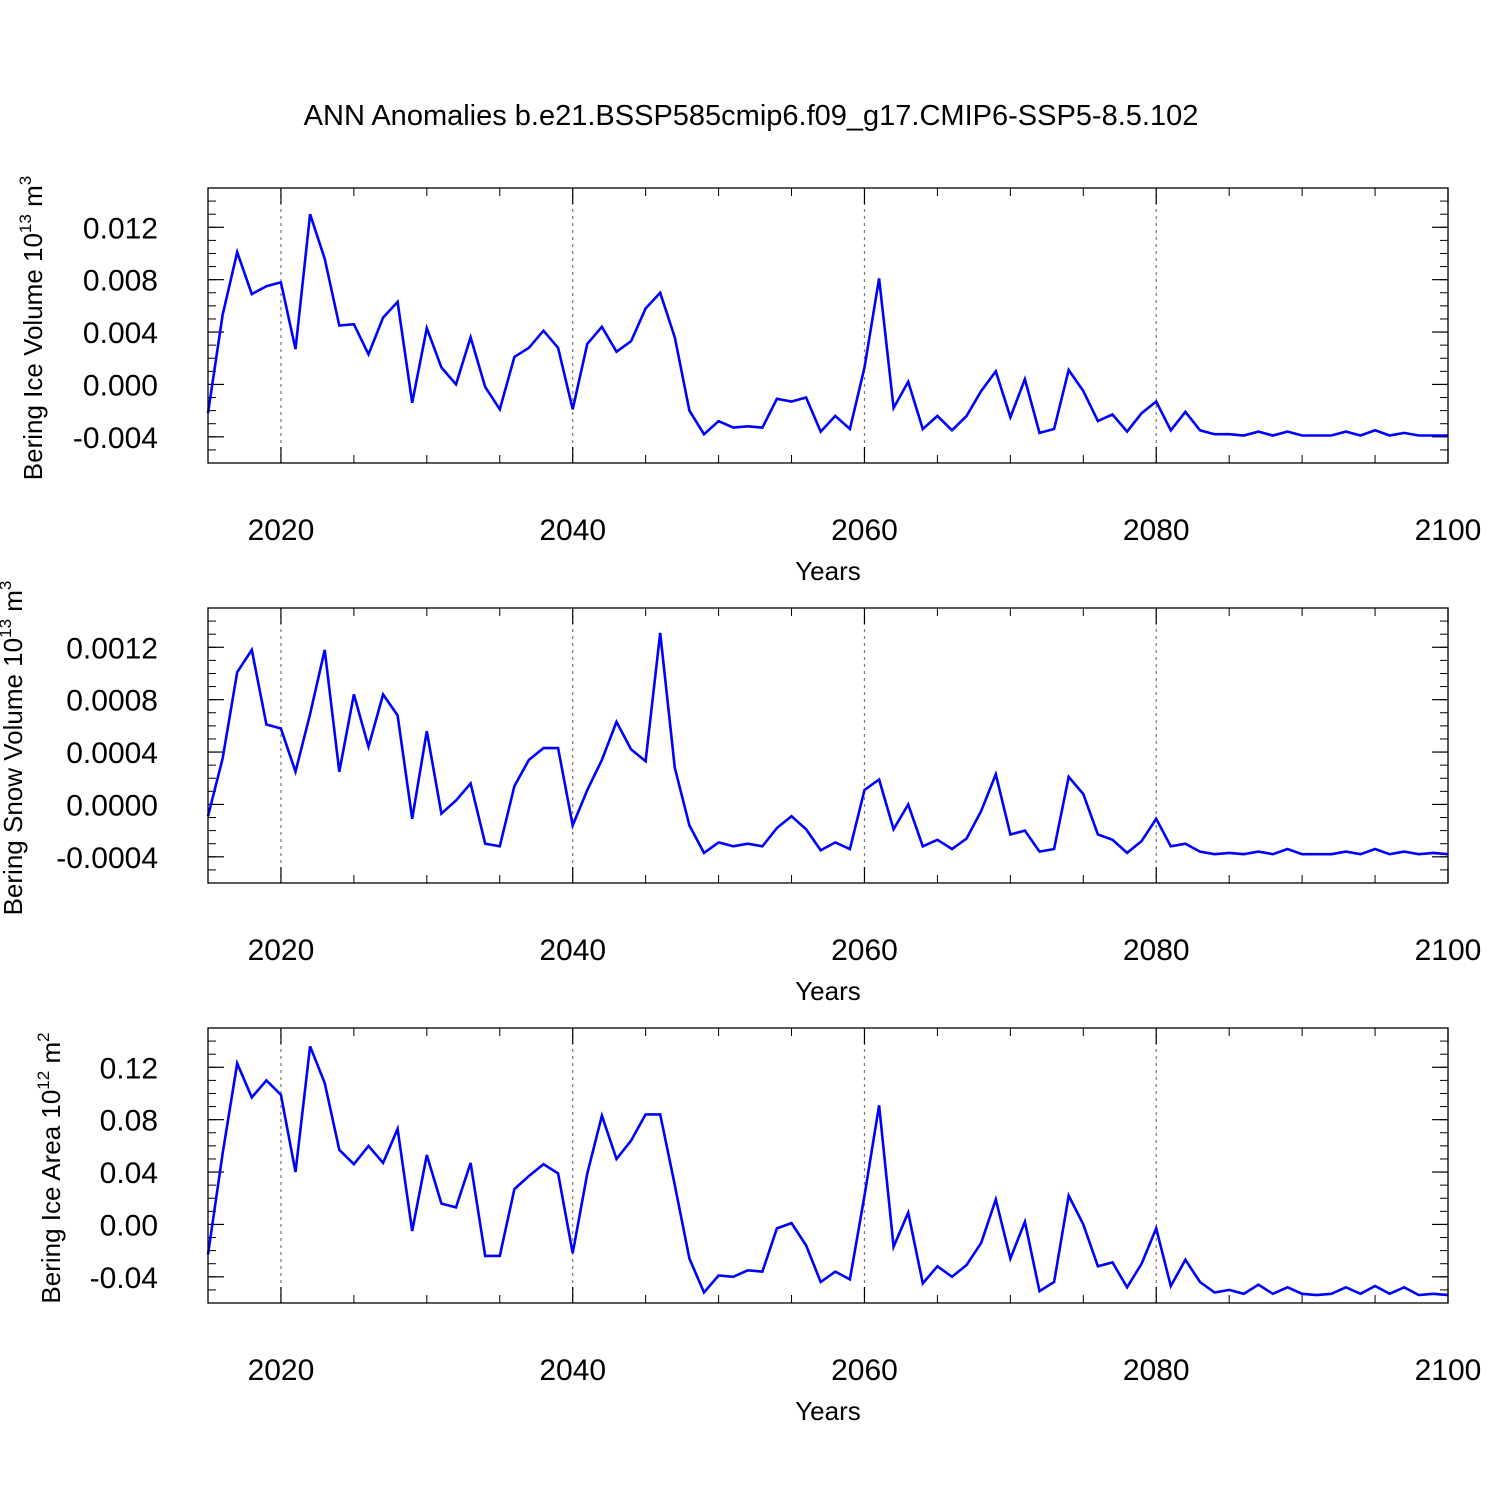  What do you see at coordinates (112, 648) in the screenshot?
I see `y-tick-label: 0.0012` at bounding box center [112, 648].